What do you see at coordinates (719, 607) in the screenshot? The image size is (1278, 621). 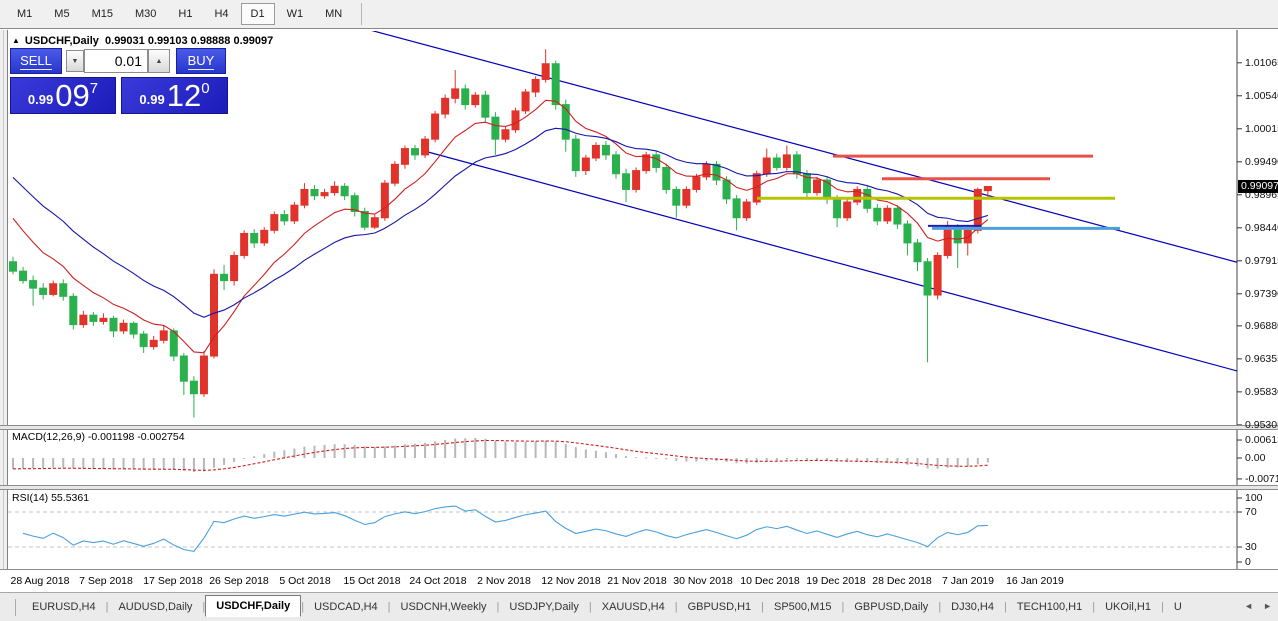 I see `tab-gbpusd-h1: GBPUSD,H1` at bounding box center [719, 607].